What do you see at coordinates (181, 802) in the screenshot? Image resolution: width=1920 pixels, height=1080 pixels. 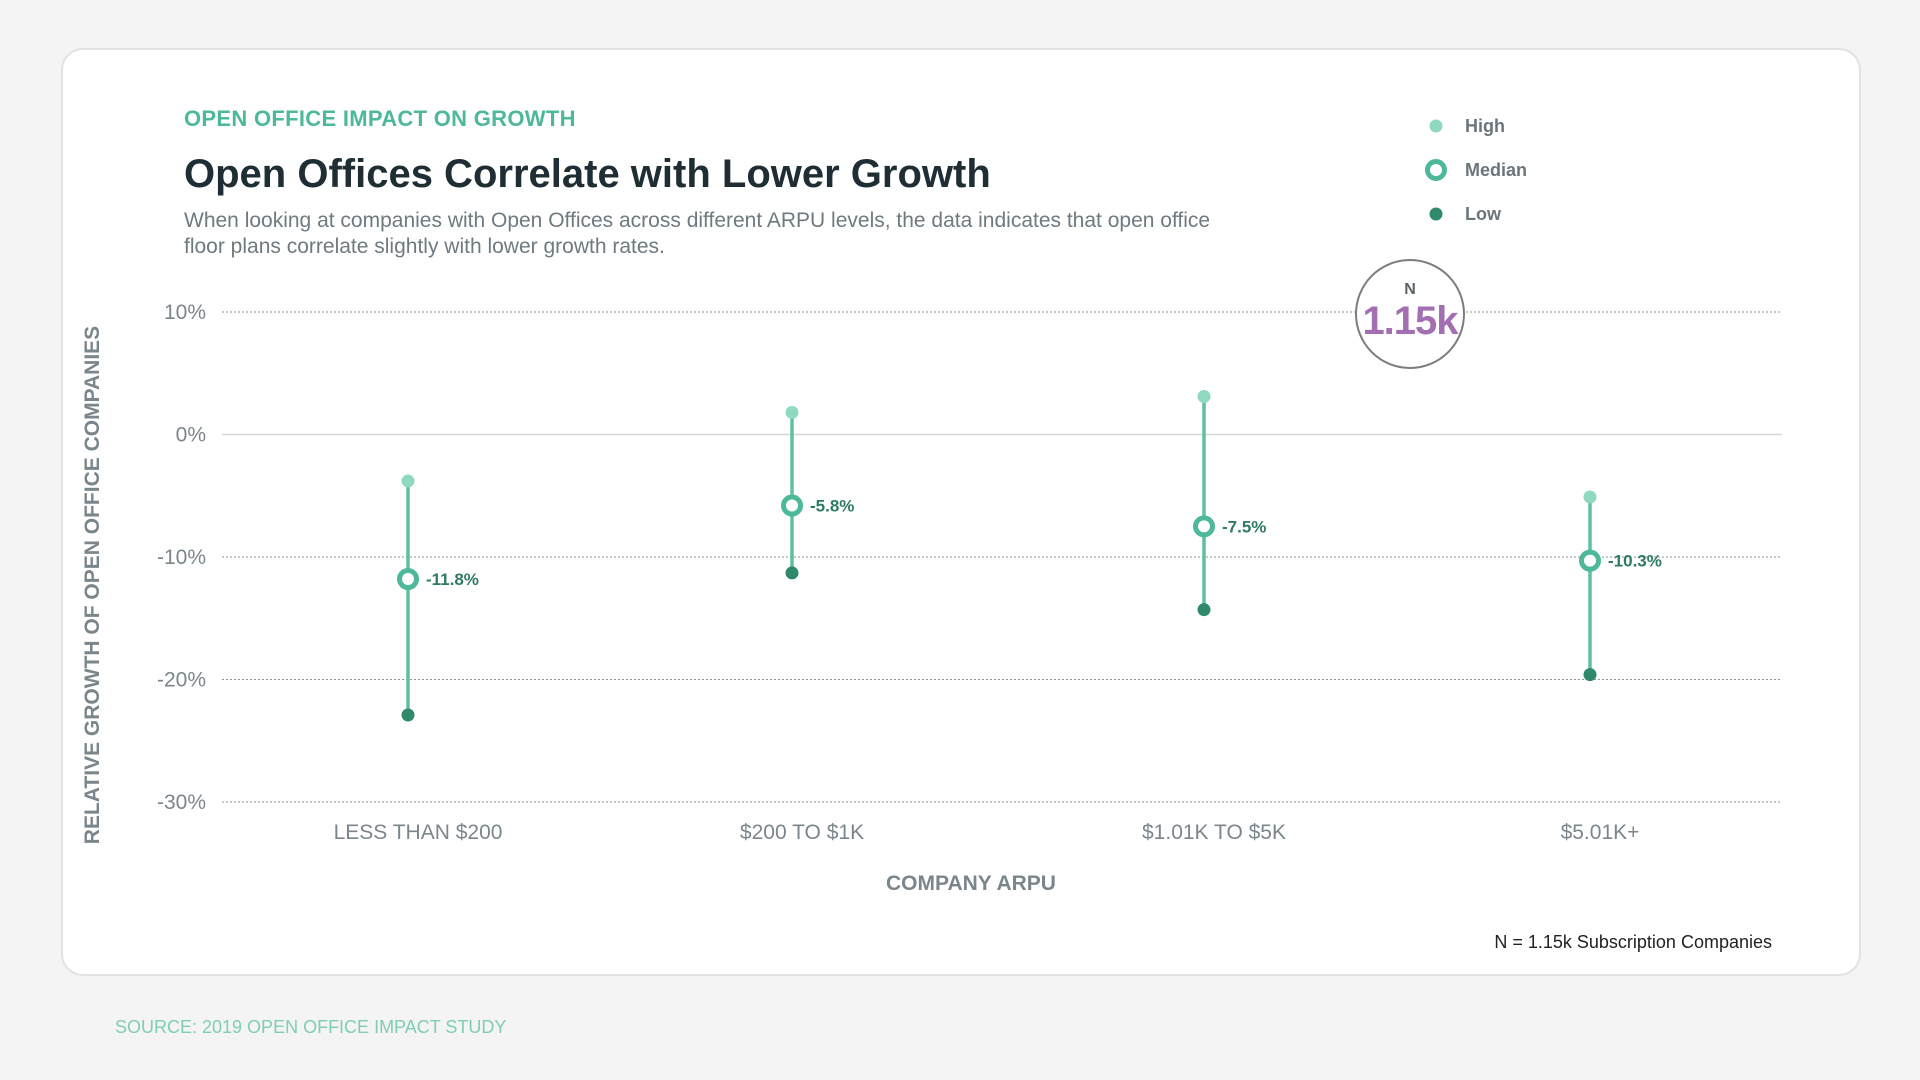 I see `y-tick-label: -30%` at bounding box center [181, 802].